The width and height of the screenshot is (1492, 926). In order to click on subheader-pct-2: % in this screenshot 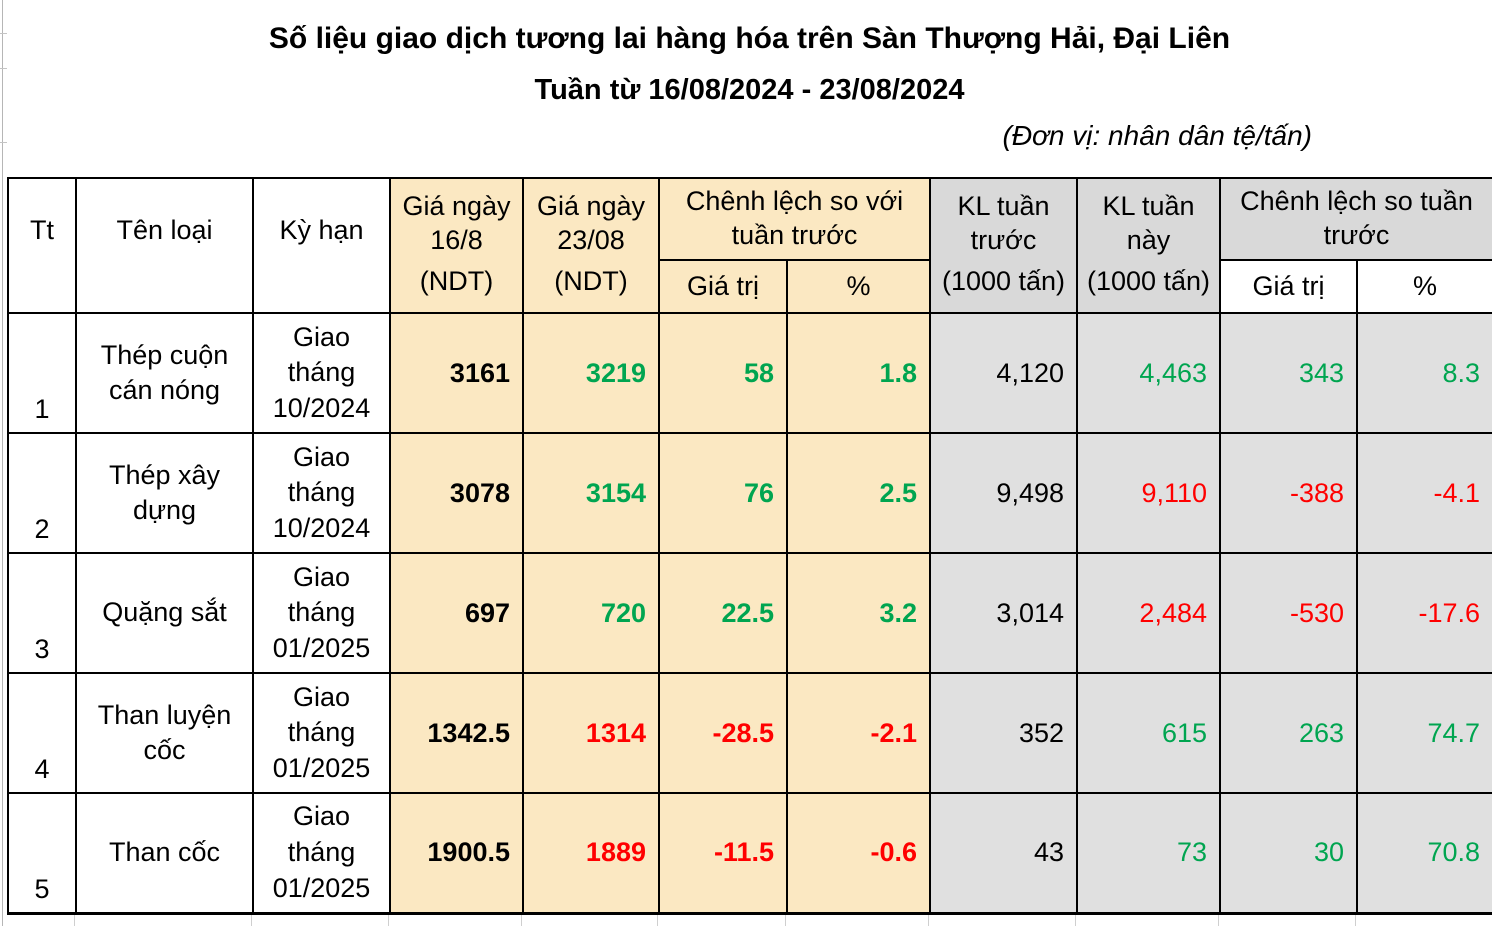, I will do `click(1423, 286)`.